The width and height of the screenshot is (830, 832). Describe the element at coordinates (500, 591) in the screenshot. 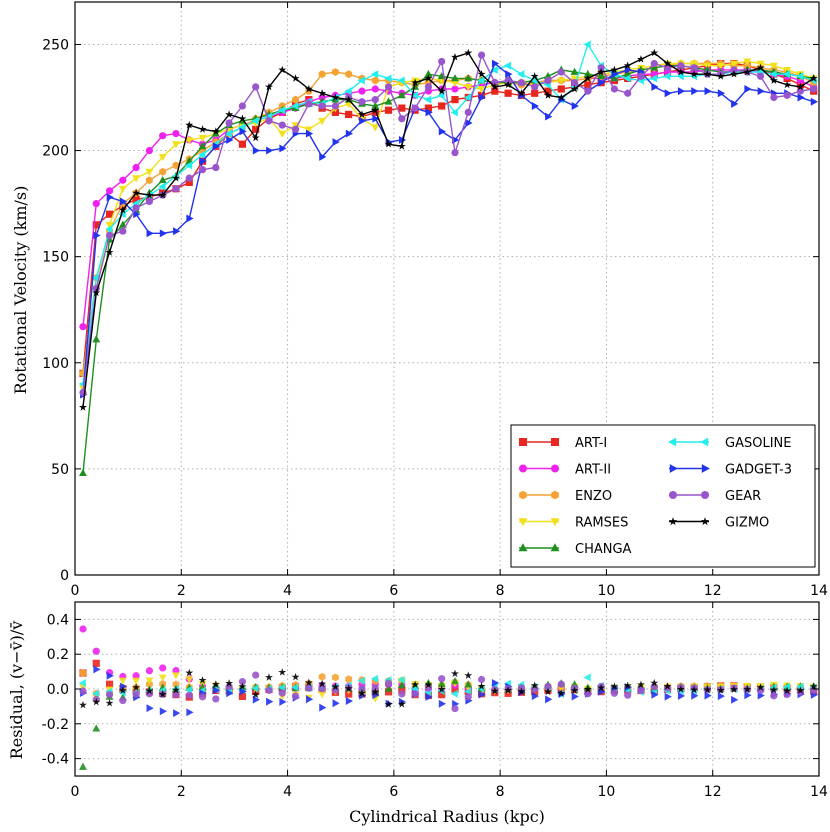

I see `main-x-tick-label: 8` at that location.